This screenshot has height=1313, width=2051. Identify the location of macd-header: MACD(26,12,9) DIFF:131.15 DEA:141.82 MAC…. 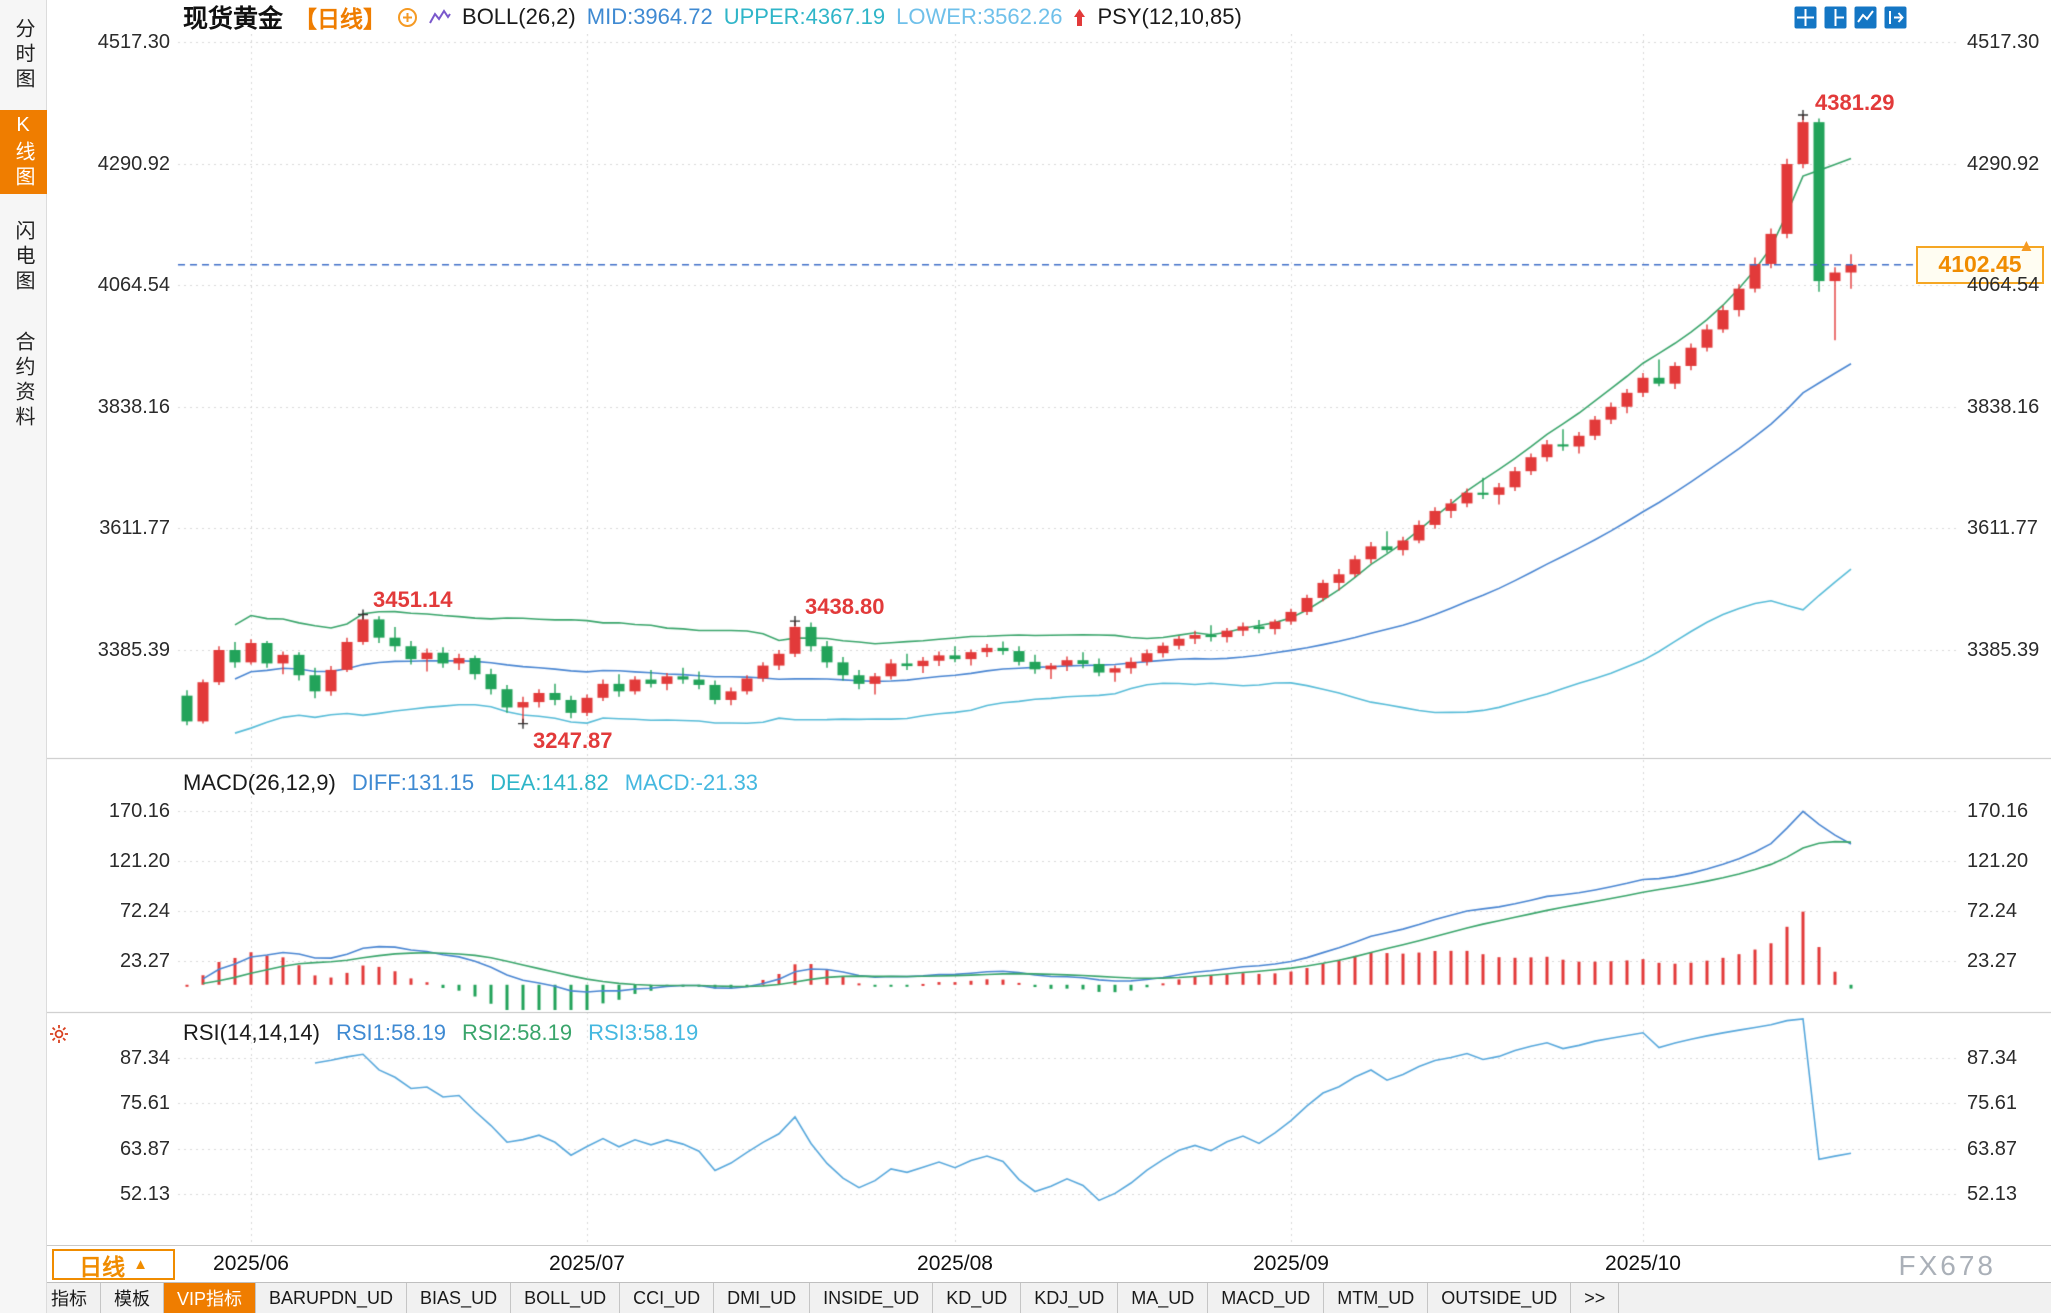
(470, 783).